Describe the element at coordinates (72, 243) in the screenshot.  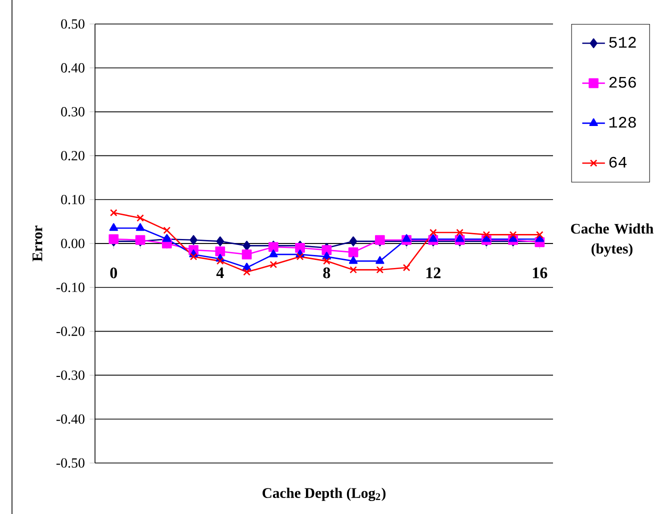
I see `y-tick-label: 0.00` at that location.